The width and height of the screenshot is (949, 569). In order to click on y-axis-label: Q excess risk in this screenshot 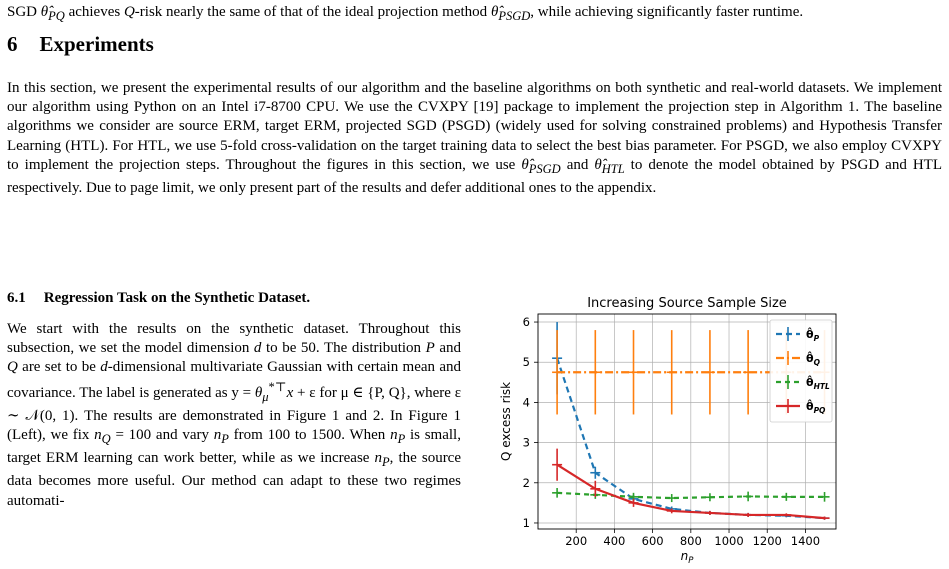, I will do `click(506, 421)`.